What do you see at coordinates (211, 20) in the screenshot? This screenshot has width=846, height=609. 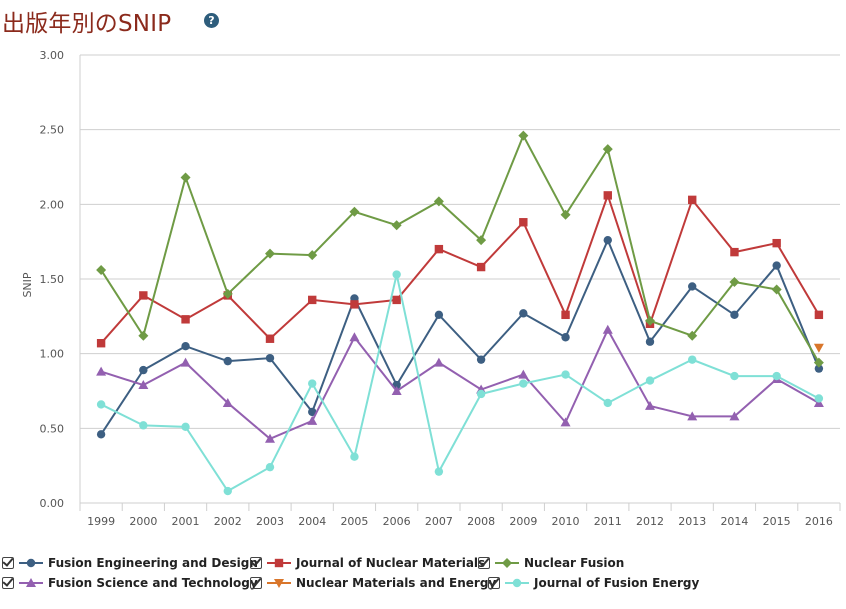 I see `help-icon: ?` at bounding box center [211, 20].